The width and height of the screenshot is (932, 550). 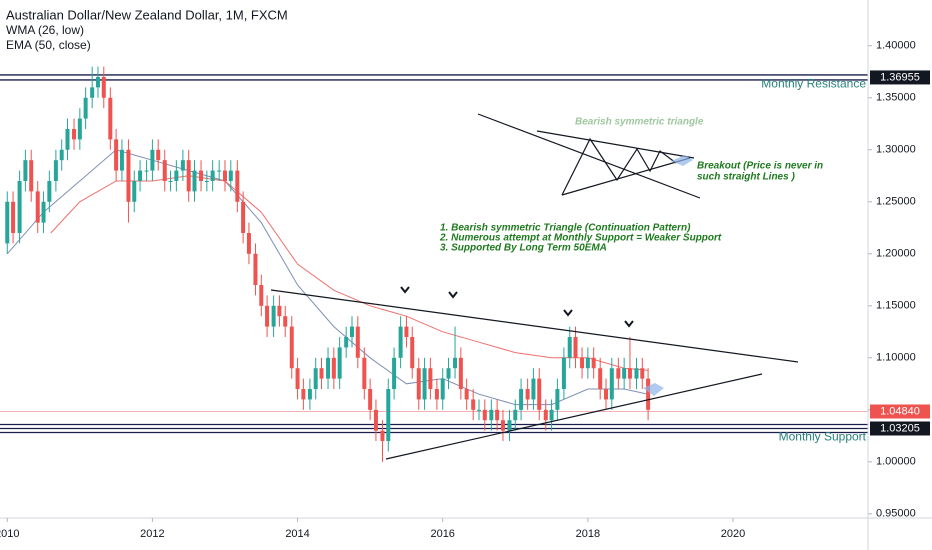 I want to click on triangle-upper-line, so click(x=534, y=326).